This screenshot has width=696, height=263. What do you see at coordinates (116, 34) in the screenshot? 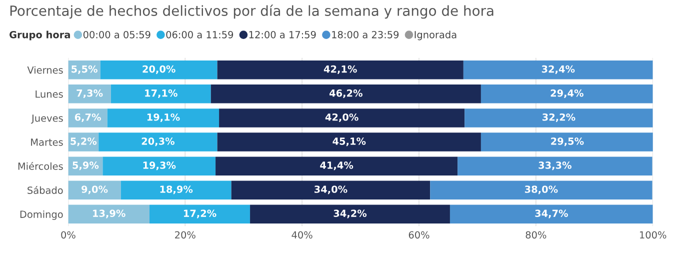
I see `legend-label: 00:00 a 05:59` at bounding box center [116, 34].